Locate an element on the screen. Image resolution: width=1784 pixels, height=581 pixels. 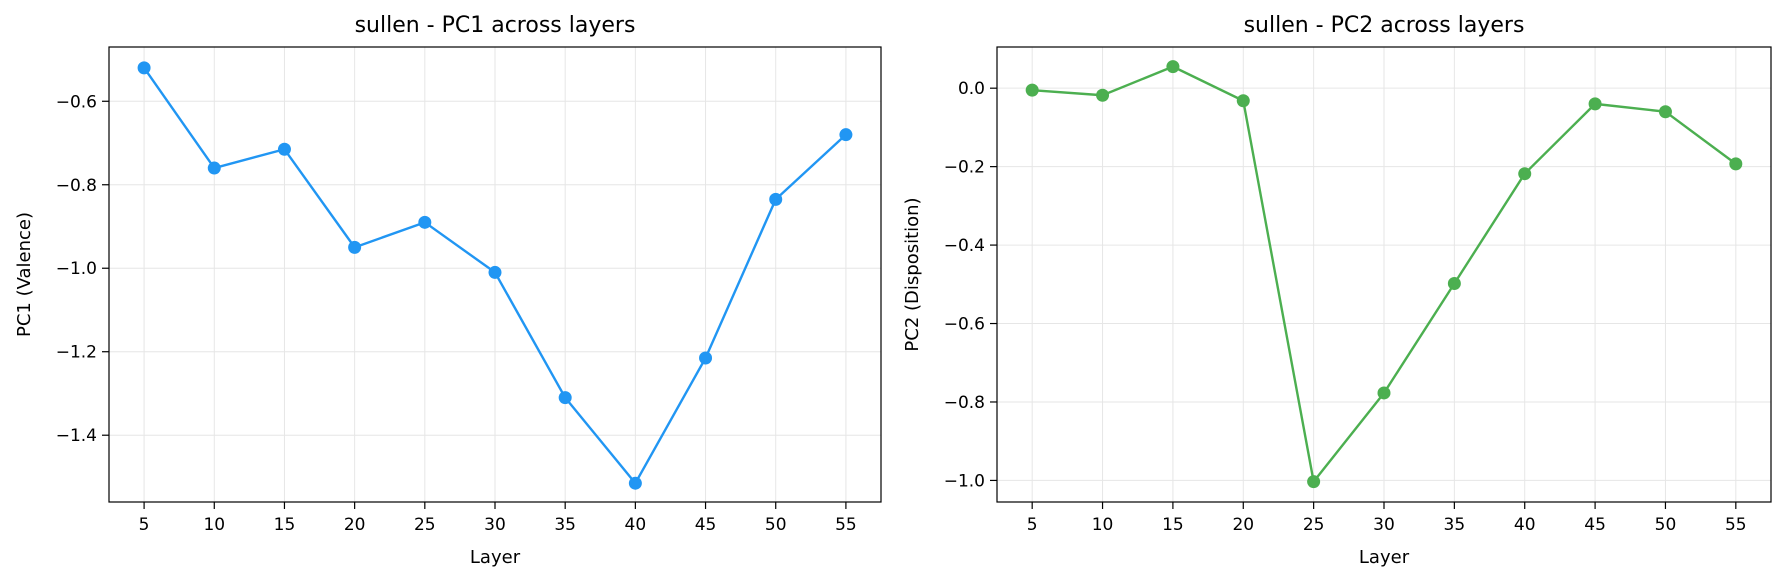
y-tick-label: −1.2 is located at coordinates (76, 353).